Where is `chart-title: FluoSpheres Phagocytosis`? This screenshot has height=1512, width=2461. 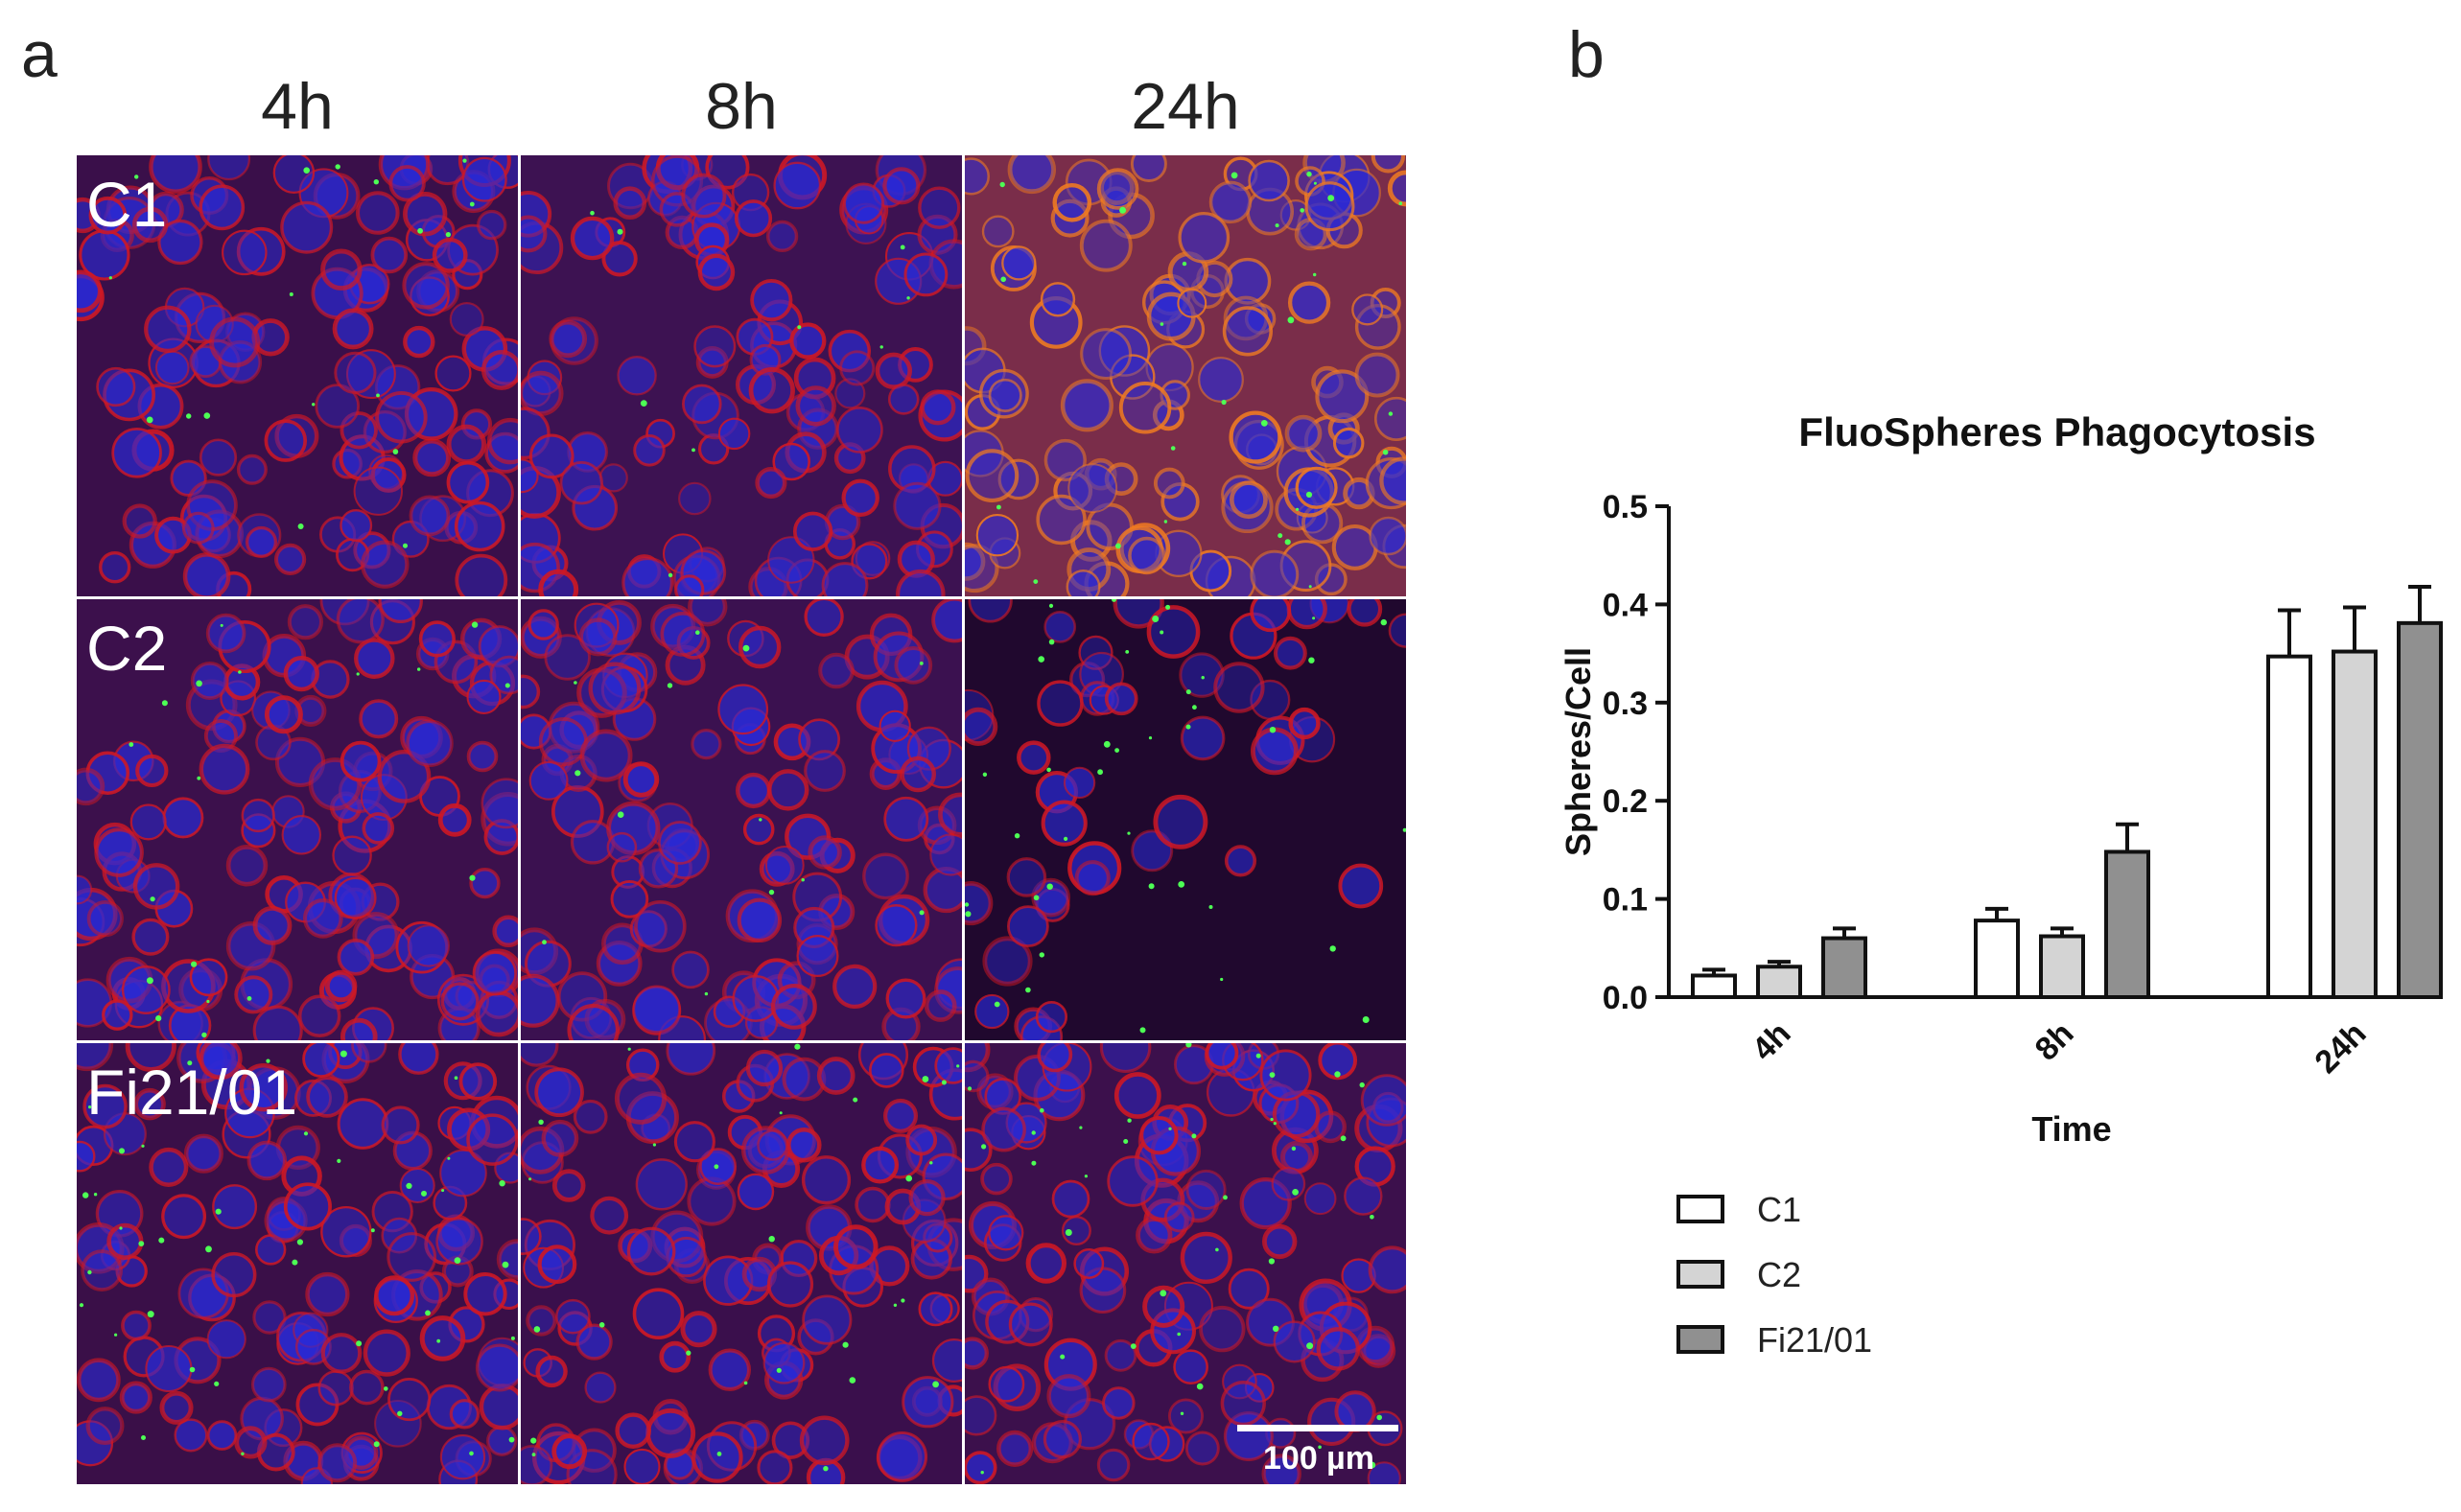
chart-title: FluoSpheres Phagocytosis is located at coordinates (2056, 431).